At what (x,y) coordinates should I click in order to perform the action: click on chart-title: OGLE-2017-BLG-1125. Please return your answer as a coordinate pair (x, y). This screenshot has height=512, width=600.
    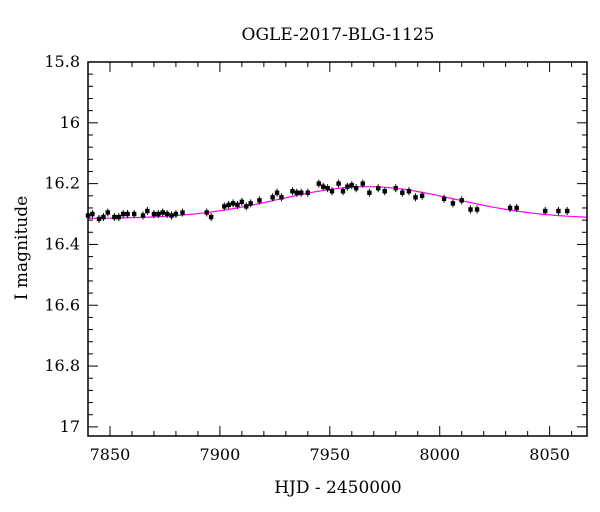
    Looking at the image, I should click on (338, 35).